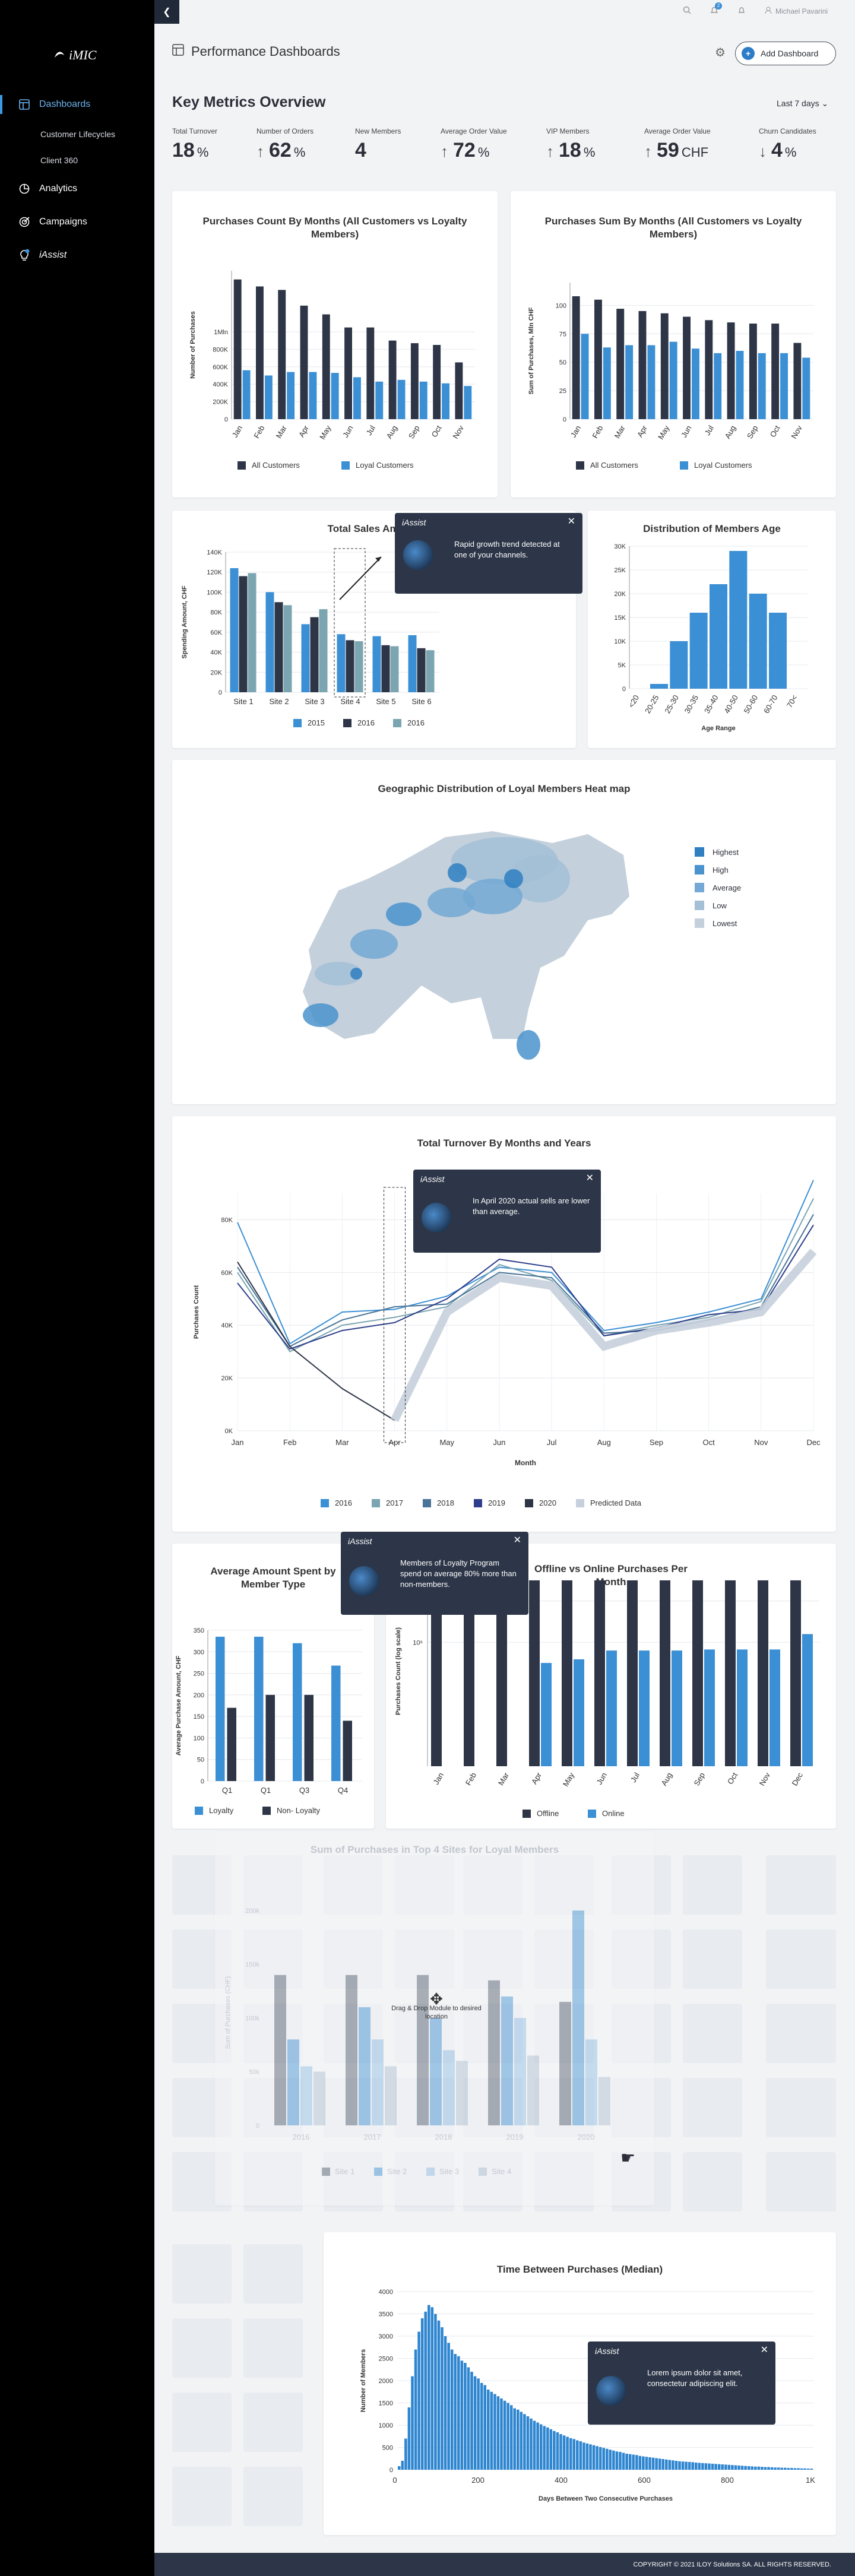 The image size is (855, 2576). I want to click on x-tick-label: Nov, so click(765, 1779).